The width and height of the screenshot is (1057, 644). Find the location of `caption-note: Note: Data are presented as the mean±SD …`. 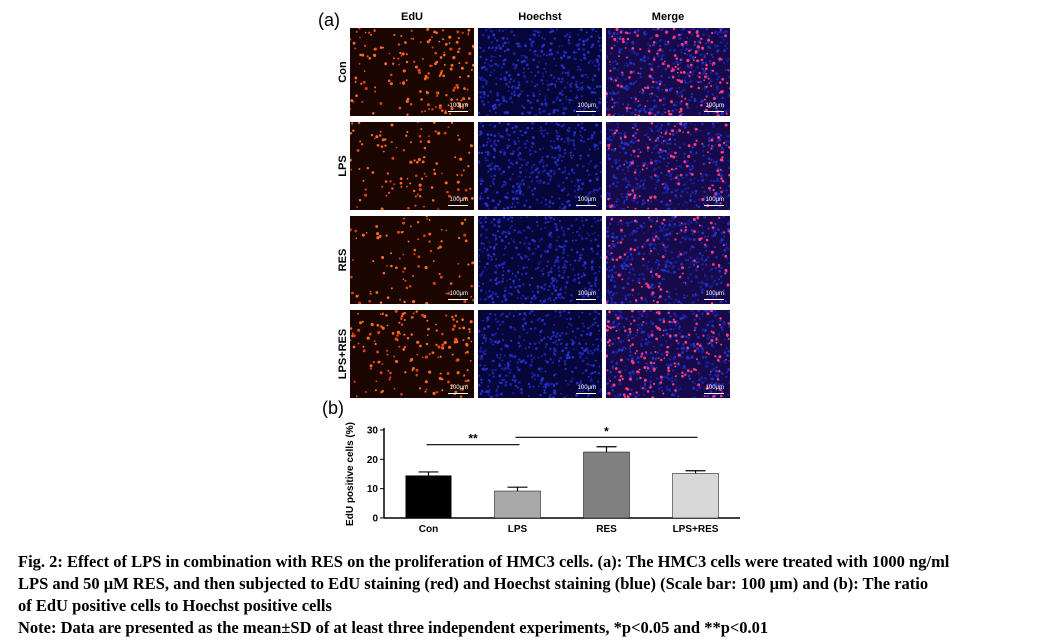

caption-note: Note: Data are presented as the mean±SD … is located at coordinates (393, 627).